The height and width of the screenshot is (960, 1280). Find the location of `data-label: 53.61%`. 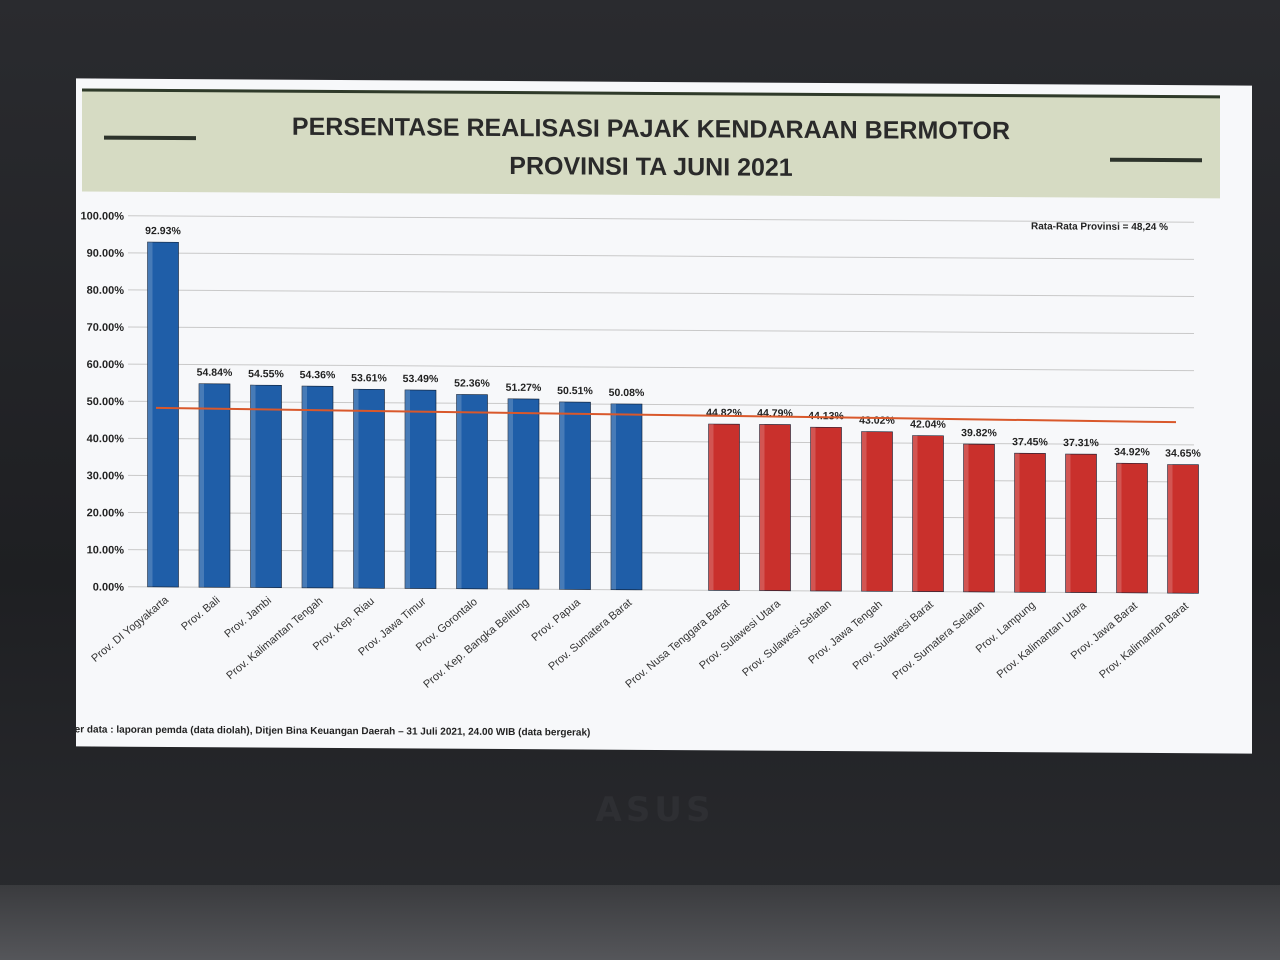

data-label: 53.61% is located at coordinates (369, 378).